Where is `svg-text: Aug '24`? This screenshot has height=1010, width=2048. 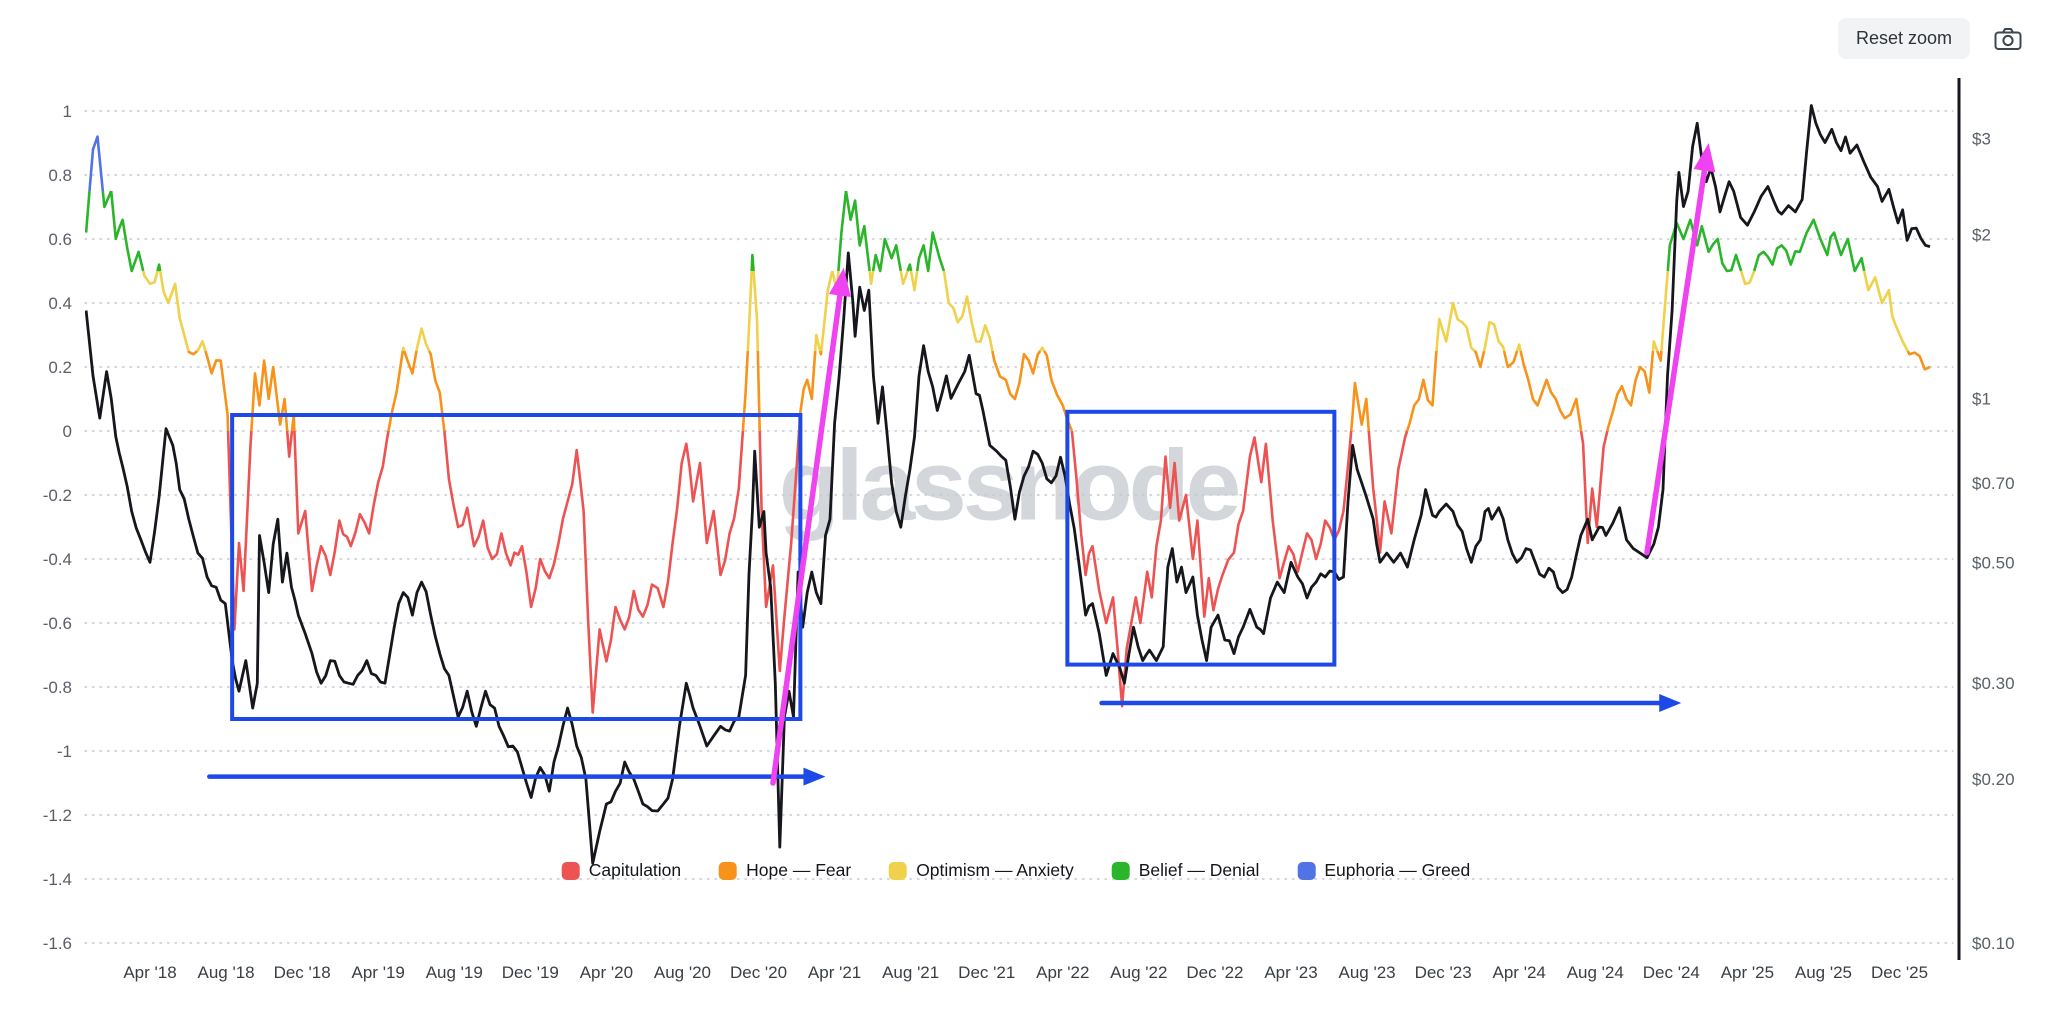 svg-text: Aug '24 is located at coordinates (1595, 972).